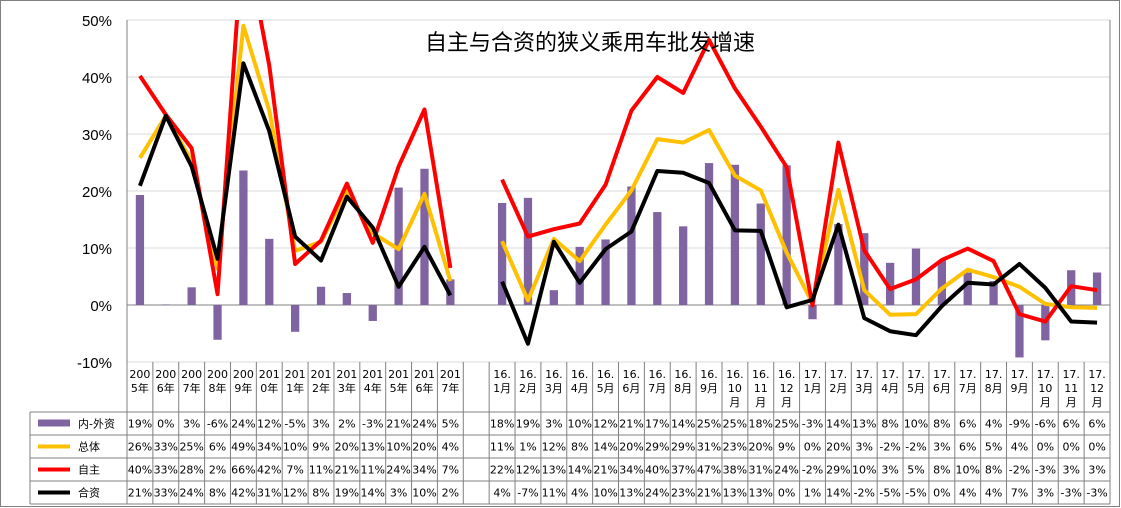 This screenshot has width=1121, height=508. What do you see at coordinates (709, 381) in the screenshot?
I see `x-tick-label: 16. 9月` at bounding box center [709, 381].